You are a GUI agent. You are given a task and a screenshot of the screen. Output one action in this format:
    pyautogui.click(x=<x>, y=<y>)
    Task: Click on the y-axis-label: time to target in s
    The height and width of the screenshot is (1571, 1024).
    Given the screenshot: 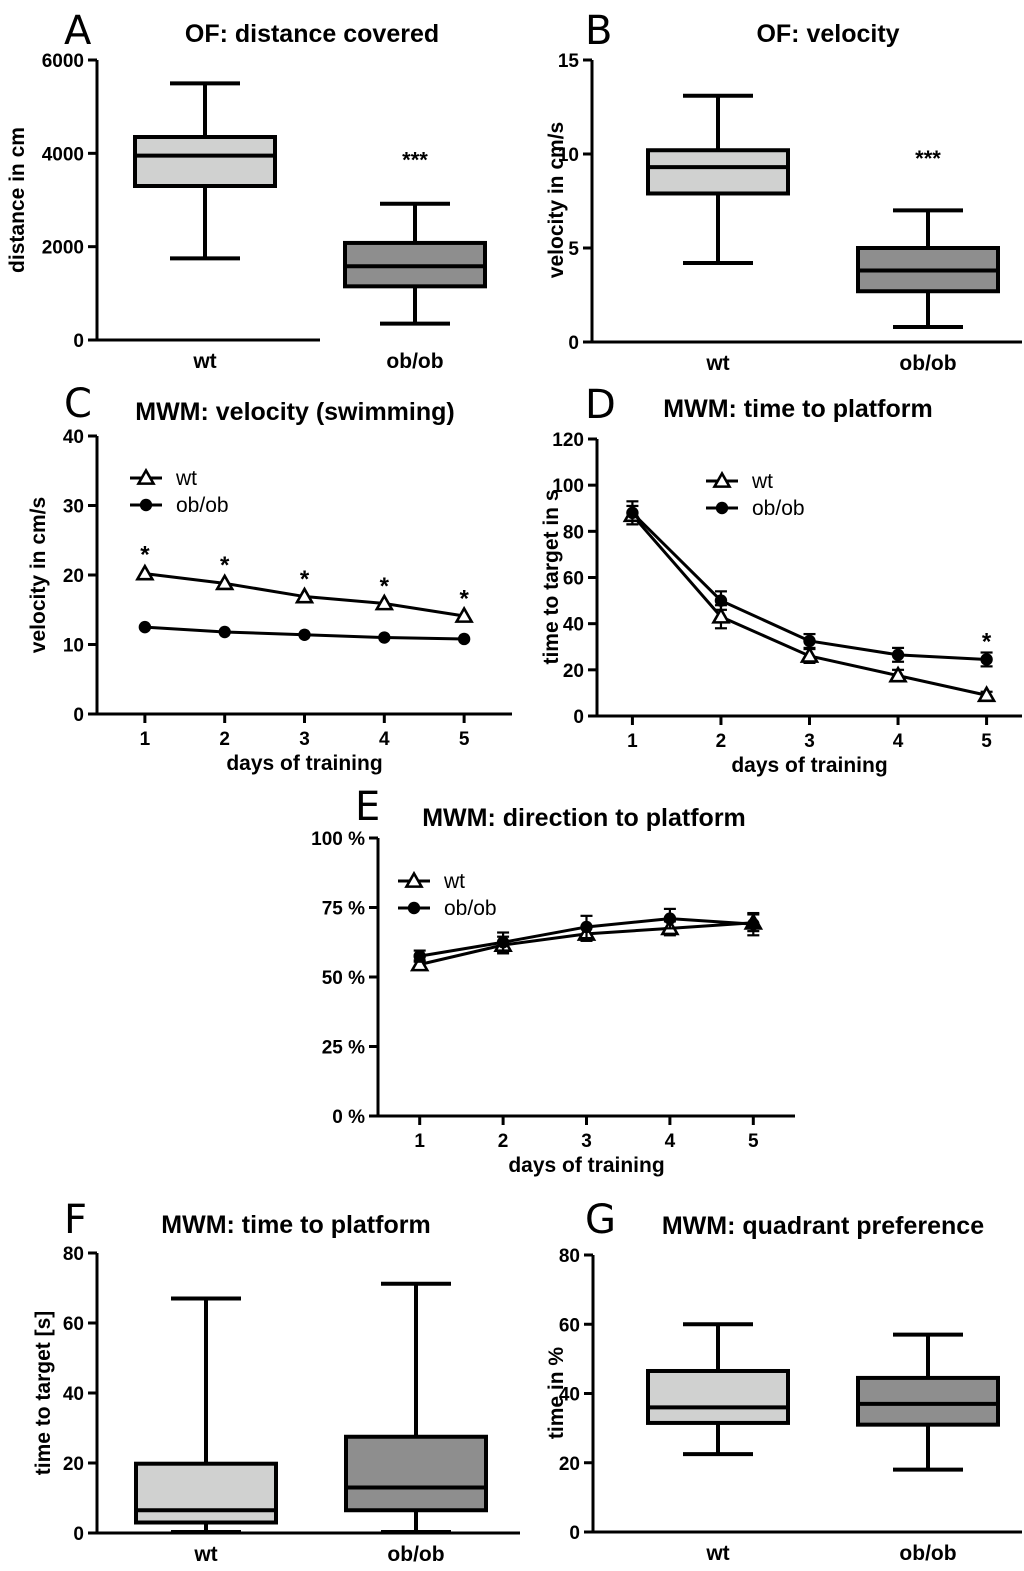 What is the action you would take?
    pyautogui.click(x=551, y=576)
    